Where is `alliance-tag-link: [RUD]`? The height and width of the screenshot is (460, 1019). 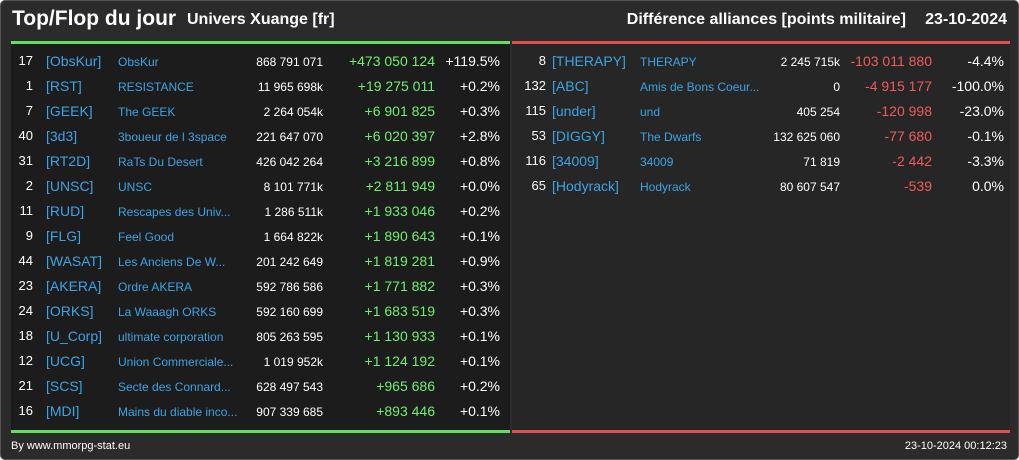
alliance-tag-link: [RUD] is located at coordinates (65, 211).